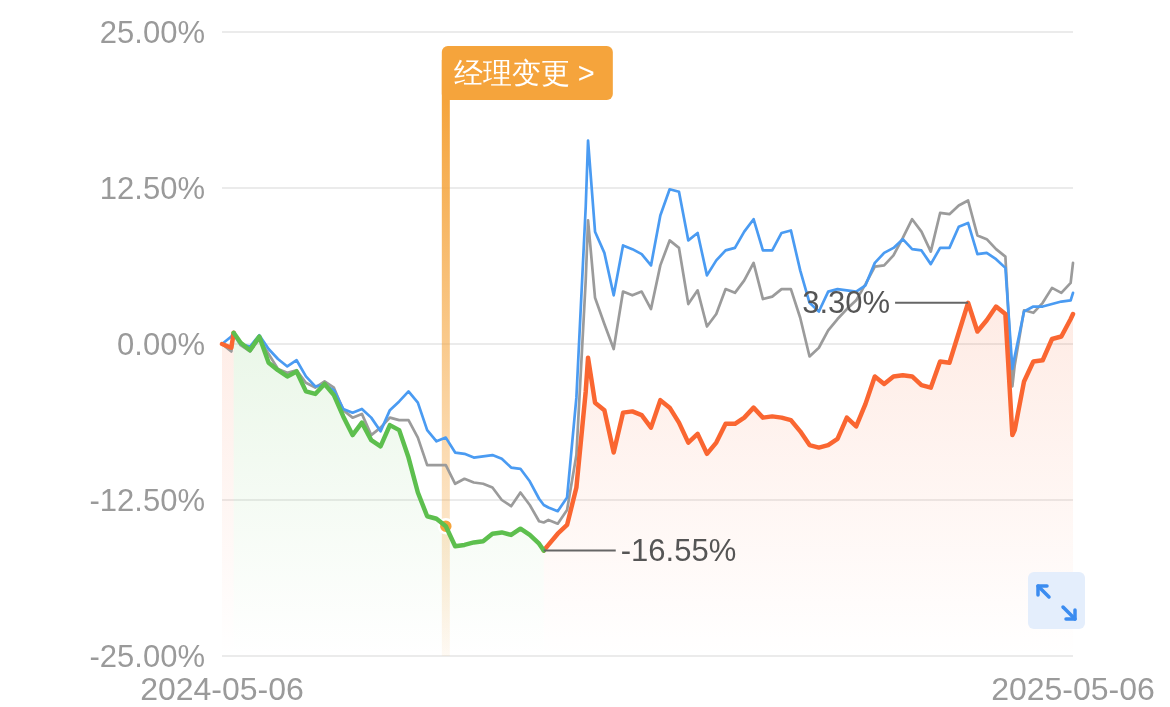  Describe the element at coordinates (147, 500) in the screenshot. I see `y-tick-label: -12.50%` at that location.